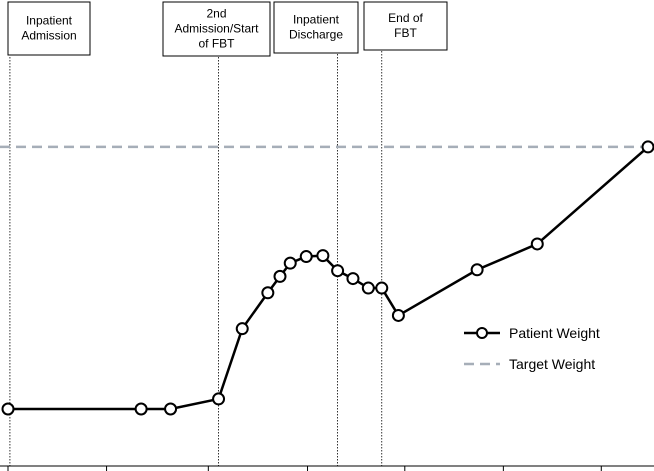 This screenshot has height=471, width=654. I want to click on event-label-line: Admission/Start, so click(216, 29).